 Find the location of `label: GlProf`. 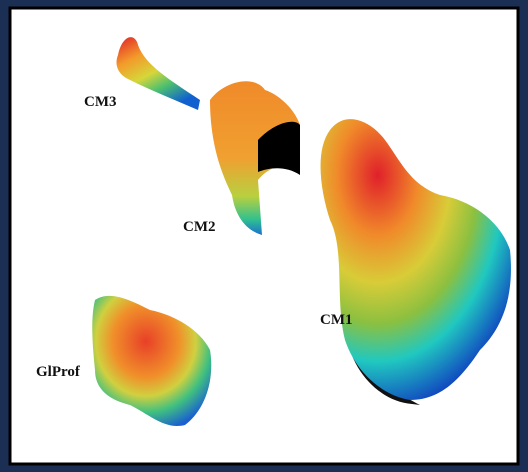

label: GlProf is located at coordinates (58, 372).